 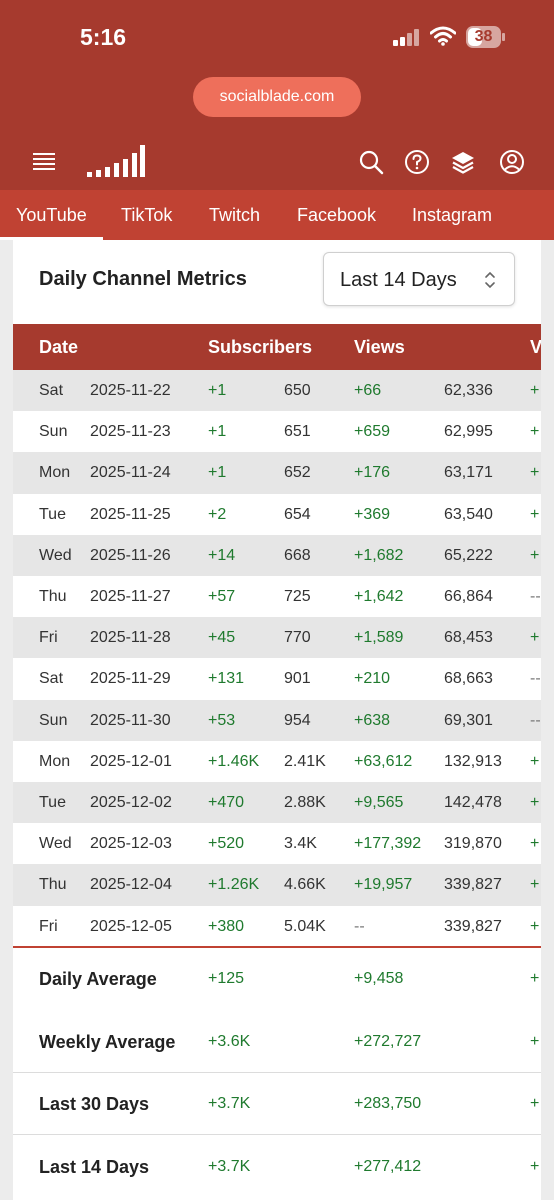 What do you see at coordinates (417, 162) in the screenshot?
I see `help-icon` at bounding box center [417, 162].